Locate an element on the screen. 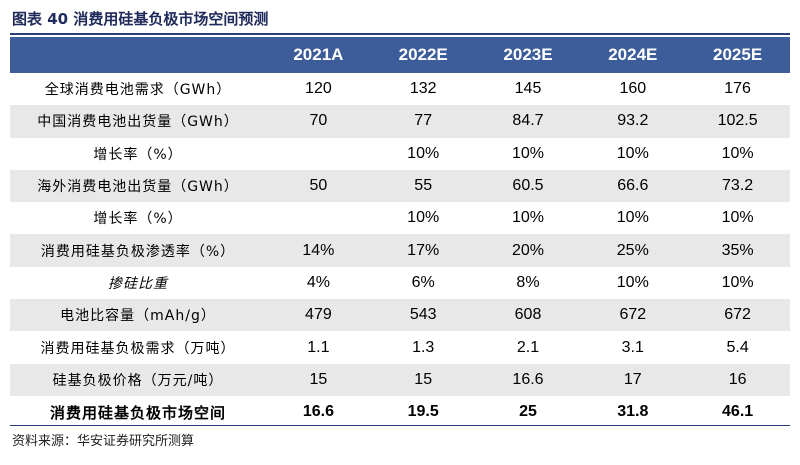 The width and height of the screenshot is (800, 465). table-cell: 6% is located at coordinates (423, 282).